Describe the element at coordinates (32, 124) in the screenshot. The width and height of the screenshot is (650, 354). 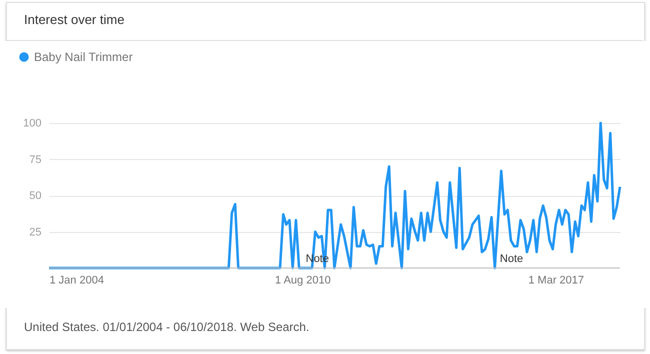
I see `y-tick-label: 100` at that location.